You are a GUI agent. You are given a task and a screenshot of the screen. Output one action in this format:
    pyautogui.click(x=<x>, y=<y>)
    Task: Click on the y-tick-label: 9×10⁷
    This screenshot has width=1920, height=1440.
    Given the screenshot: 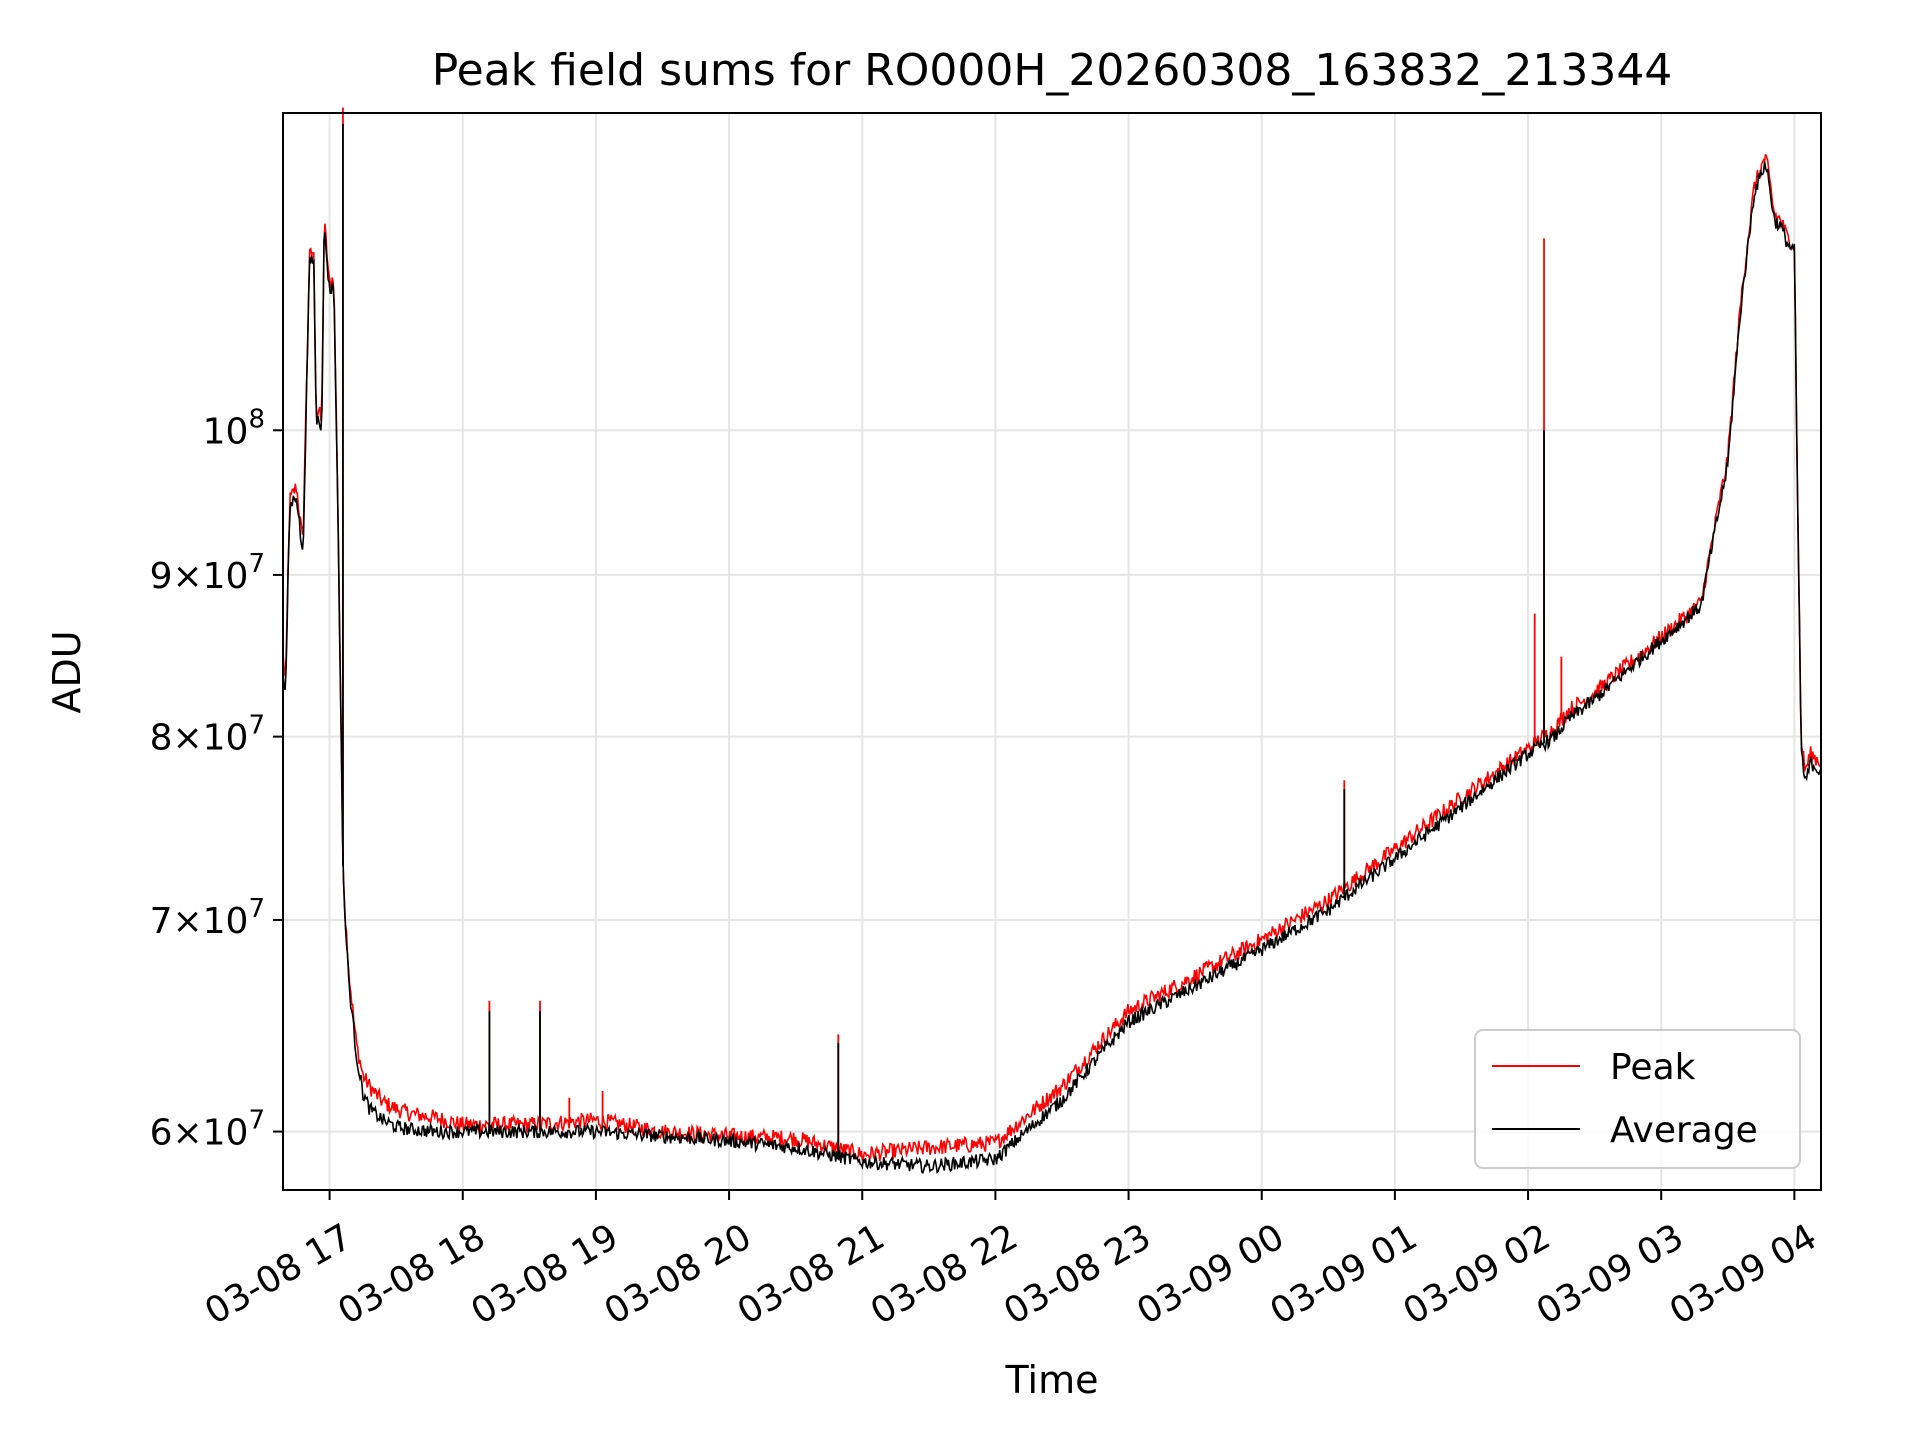 What is the action you would take?
    pyautogui.click(x=207, y=573)
    